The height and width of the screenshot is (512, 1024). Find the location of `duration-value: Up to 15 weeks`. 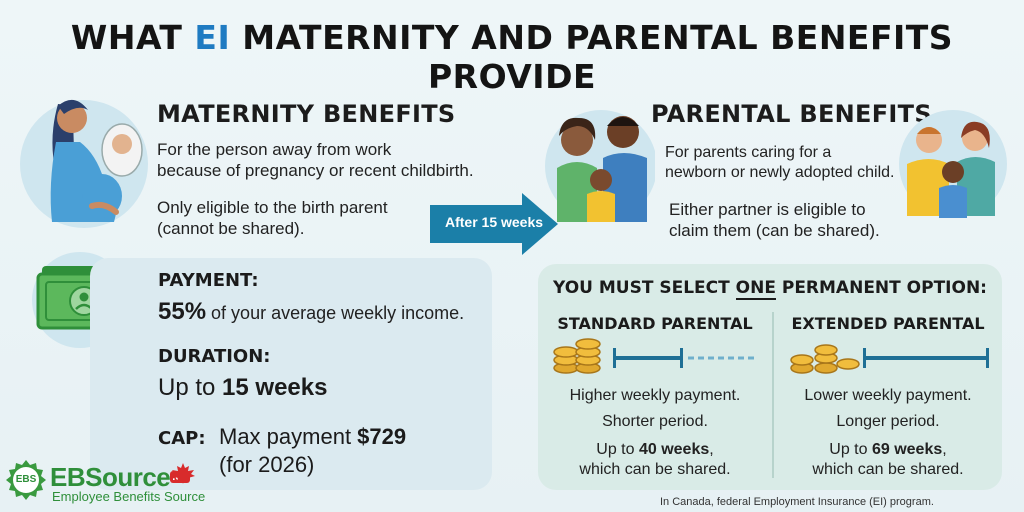

duration-value: Up to 15 weeks is located at coordinates (243, 387).